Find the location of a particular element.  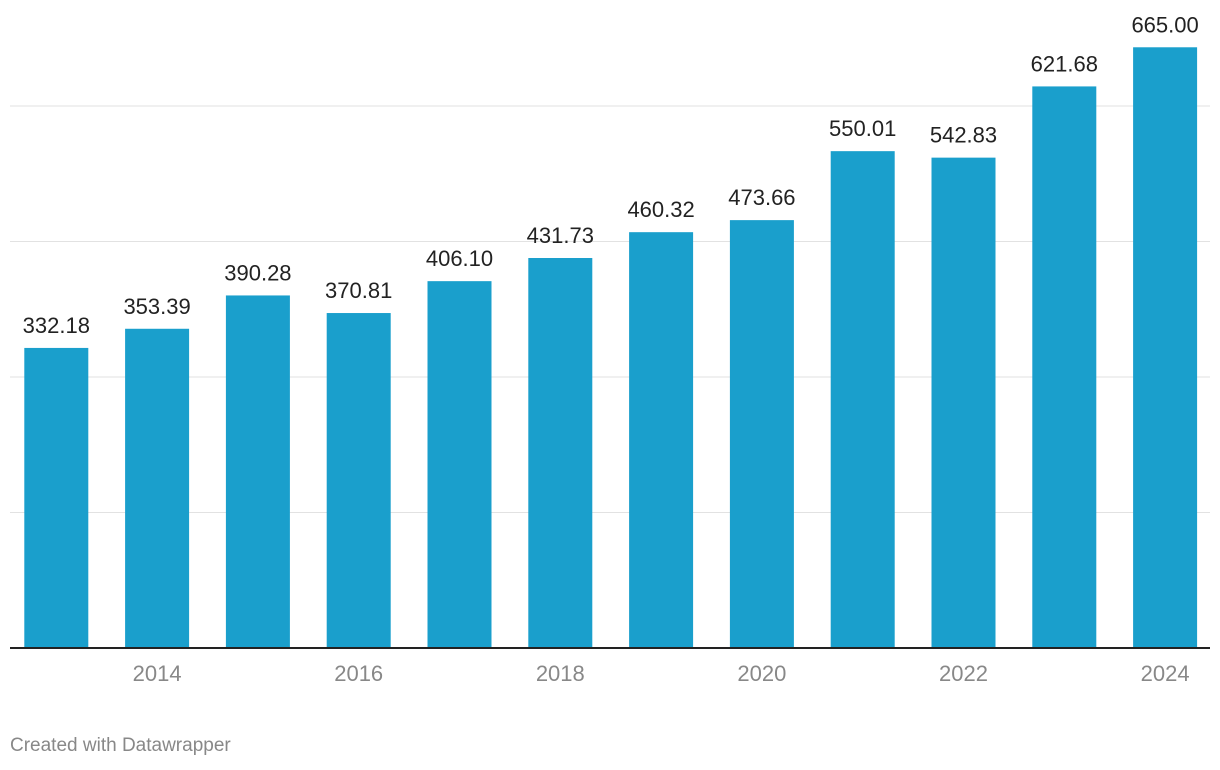

credit-text: Created with Datawrapper is located at coordinates (120, 745).